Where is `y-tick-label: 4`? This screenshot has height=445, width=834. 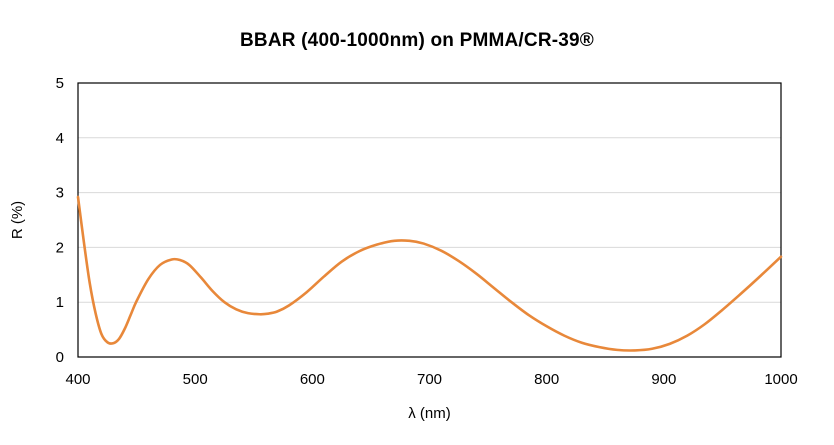 y-tick-label: 4 is located at coordinates (60, 138).